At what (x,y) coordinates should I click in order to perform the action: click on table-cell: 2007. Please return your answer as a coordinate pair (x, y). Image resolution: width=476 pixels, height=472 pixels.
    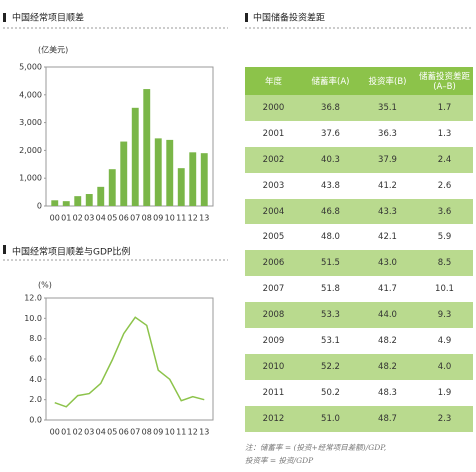
    Looking at the image, I should click on (273, 289).